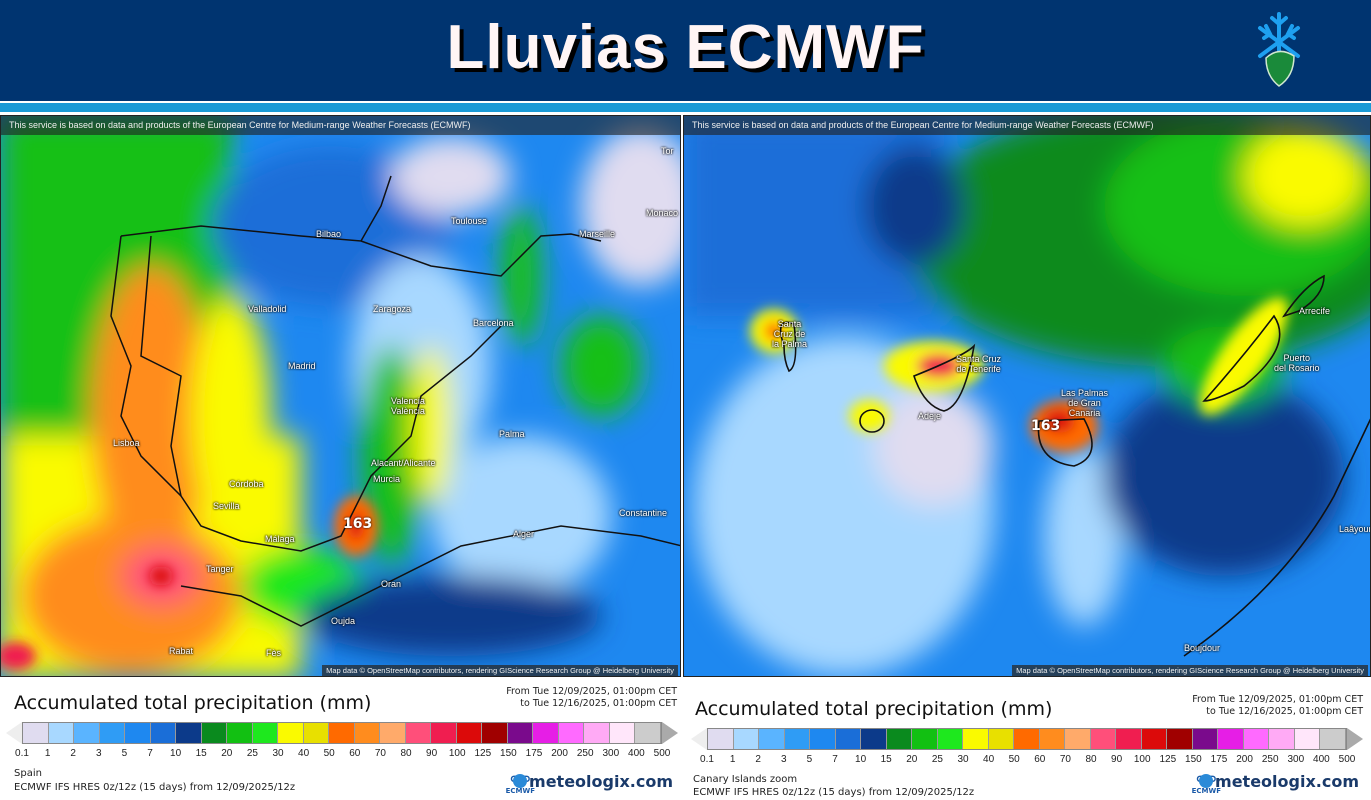 This screenshot has height=800, width=1371. Describe the element at coordinates (392, 309) in the screenshot. I see `city-label: Zaragoza` at that location.